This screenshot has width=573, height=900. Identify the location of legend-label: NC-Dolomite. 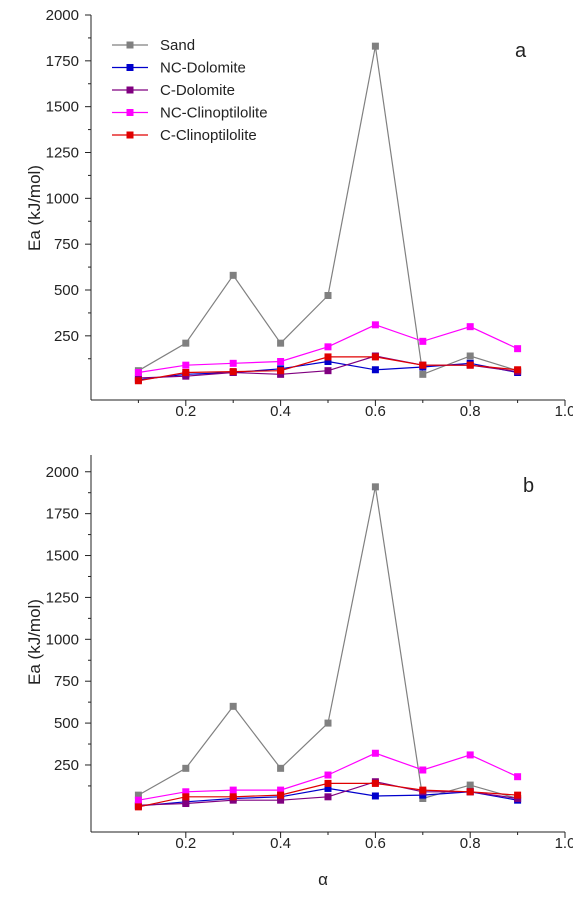
(203, 68).